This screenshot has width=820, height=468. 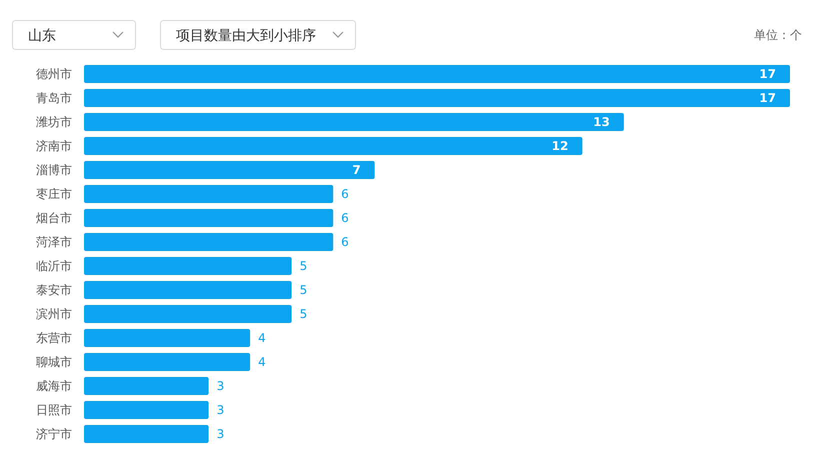 What do you see at coordinates (778, 35) in the screenshot?
I see `text: 单位：个` at bounding box center [778, 35].